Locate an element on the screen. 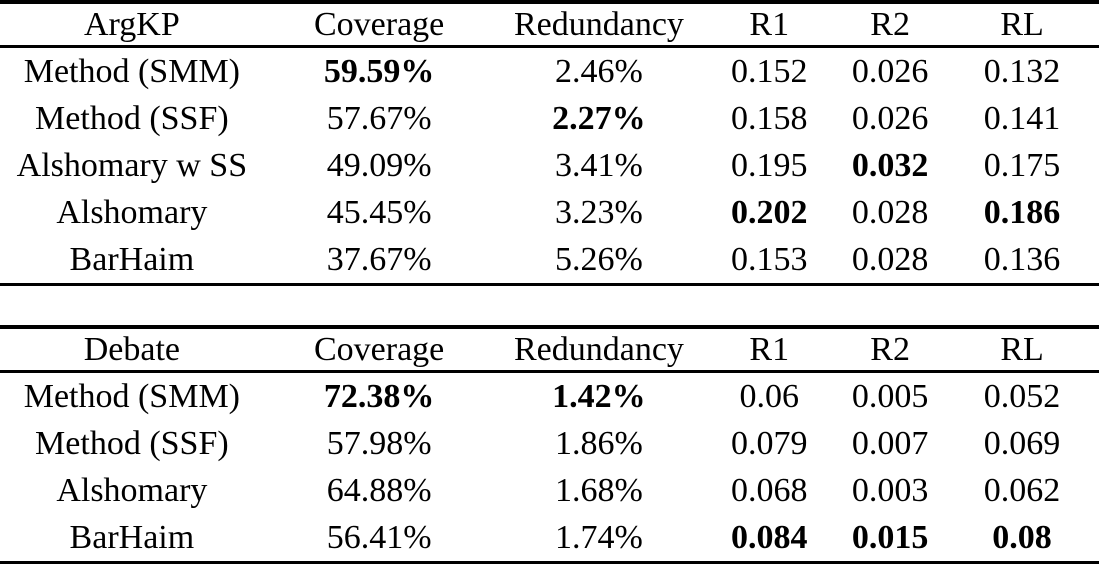  value-cell: 1.68% is located at coordinates (599, 490).